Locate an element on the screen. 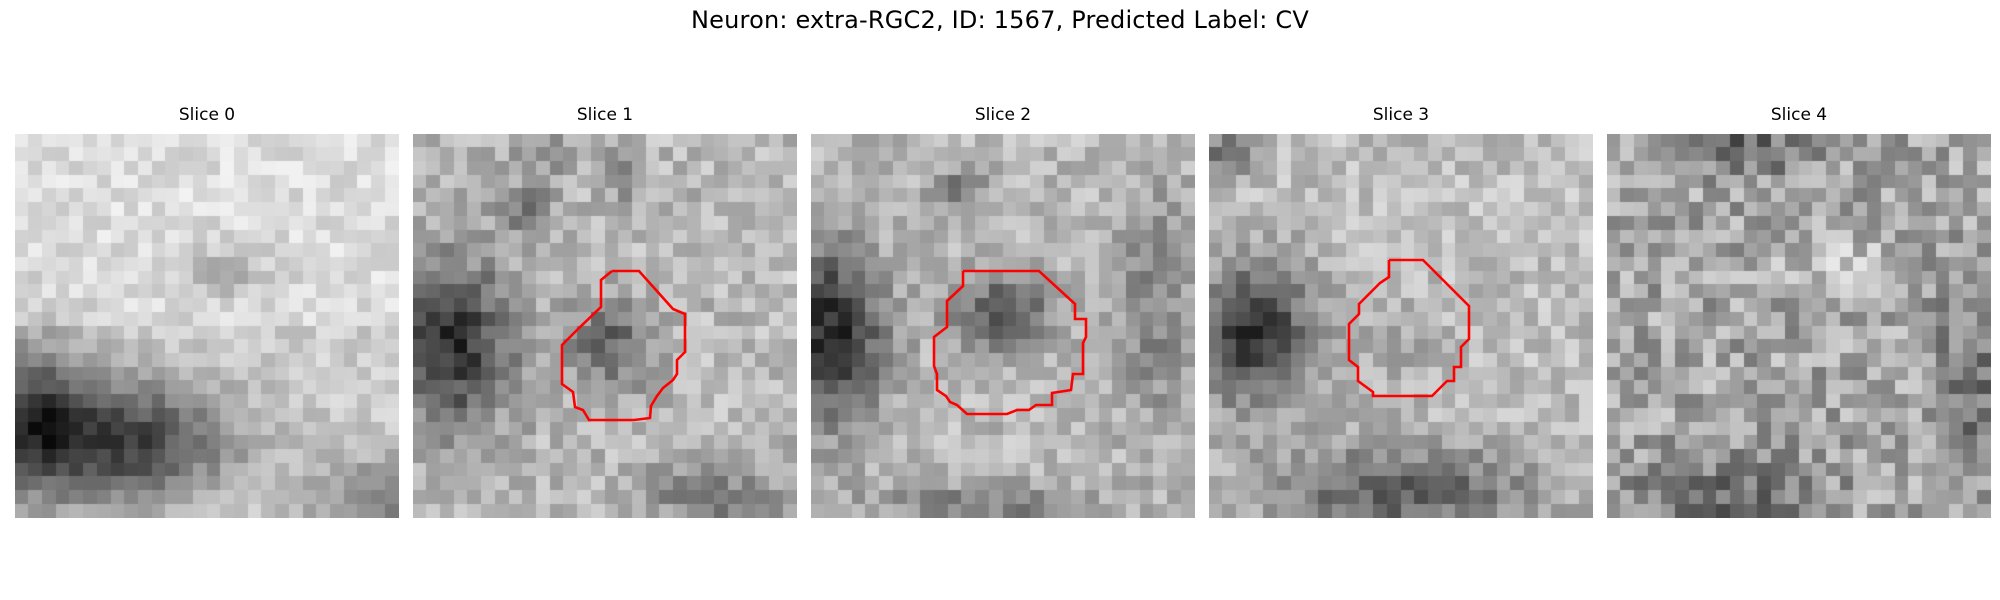  slice-title-3: Slice 3 is located at coordinates (1401, 115).